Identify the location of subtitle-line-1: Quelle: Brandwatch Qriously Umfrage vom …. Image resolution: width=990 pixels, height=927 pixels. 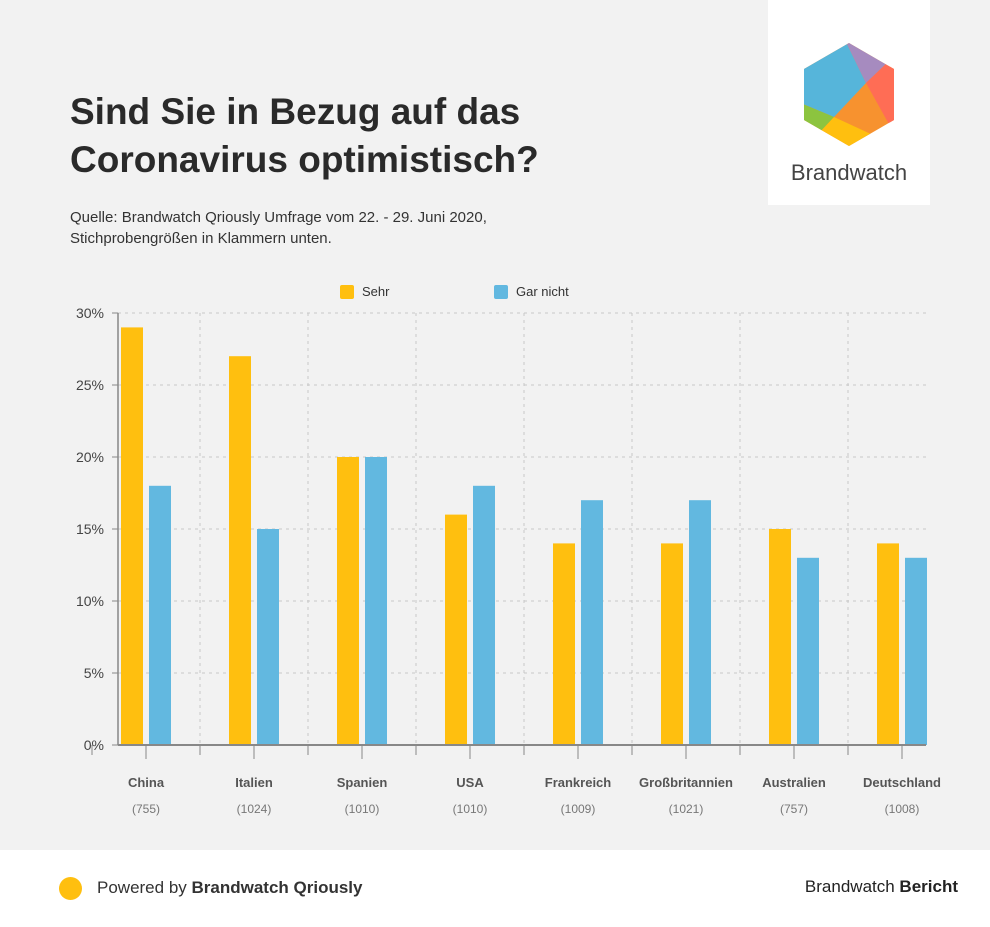
(278, 217).